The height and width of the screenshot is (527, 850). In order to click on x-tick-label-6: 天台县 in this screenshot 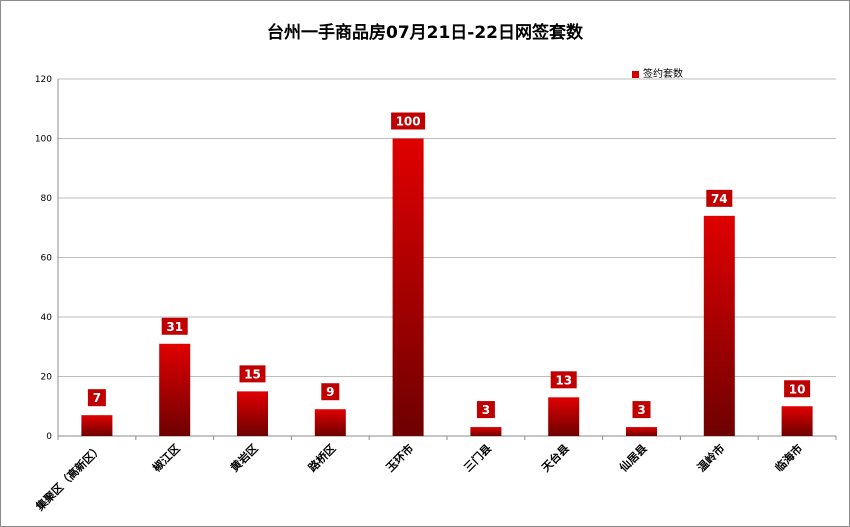, I will do `click(555, 457)`.